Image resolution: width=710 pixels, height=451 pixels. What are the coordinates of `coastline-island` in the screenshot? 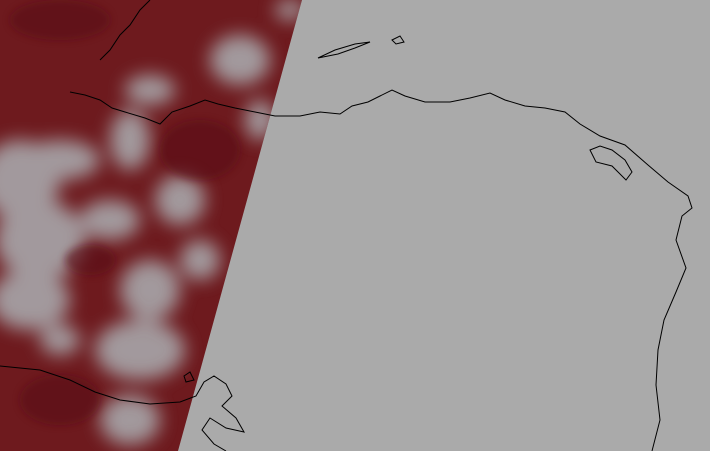 It's located at (344, 50).